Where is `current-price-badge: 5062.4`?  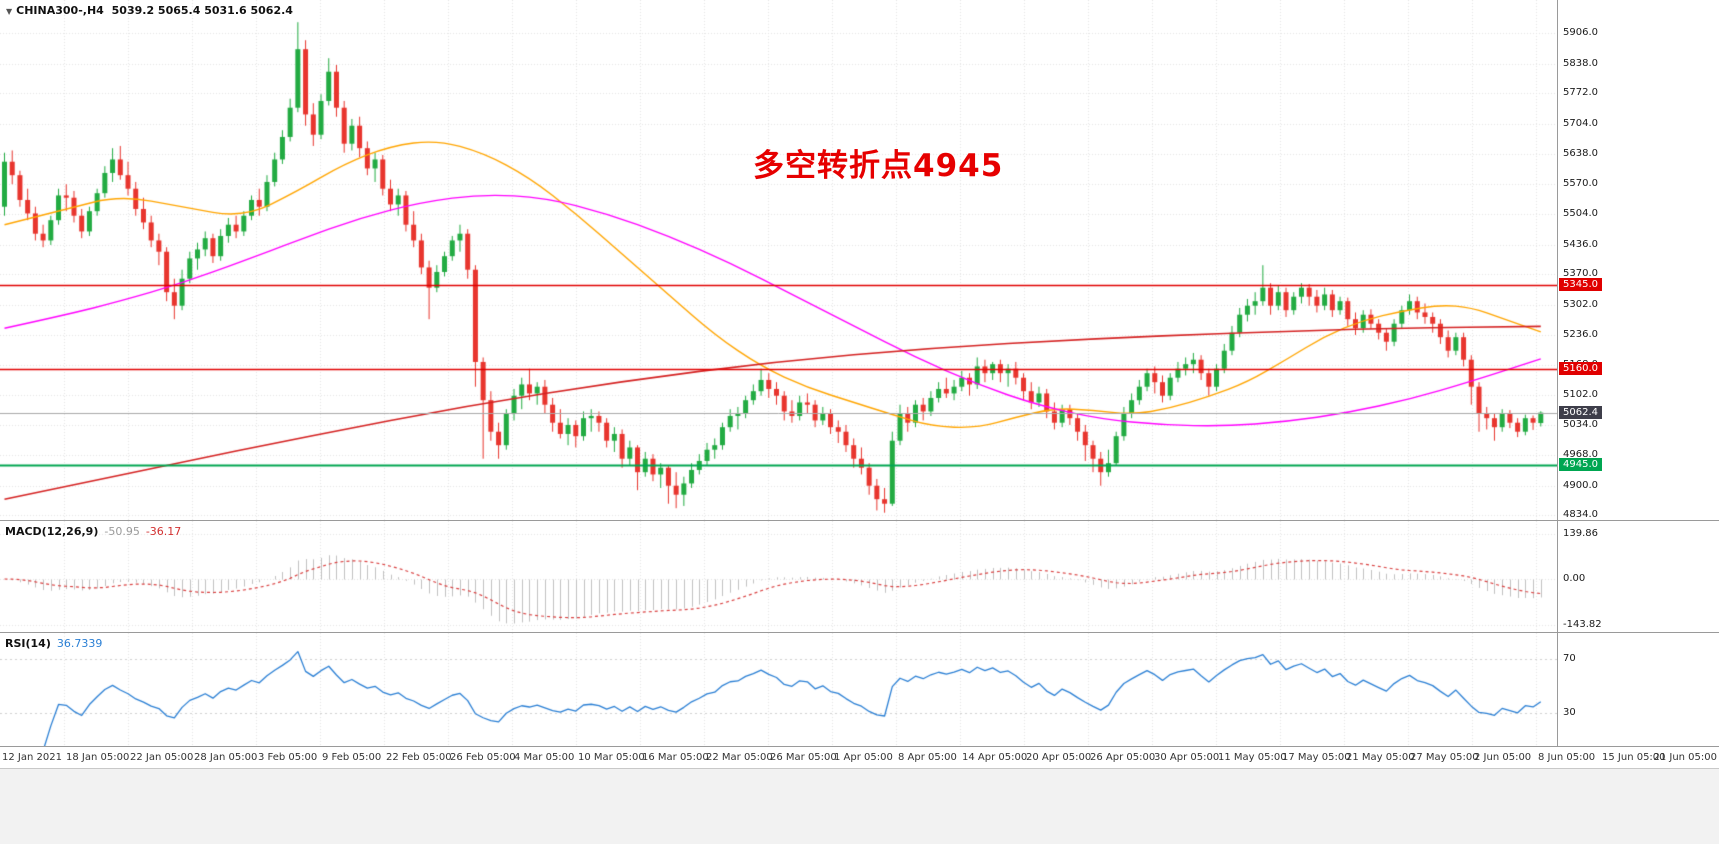
current-price-badge: 5062.4 is located at coordinates (1580, 412).